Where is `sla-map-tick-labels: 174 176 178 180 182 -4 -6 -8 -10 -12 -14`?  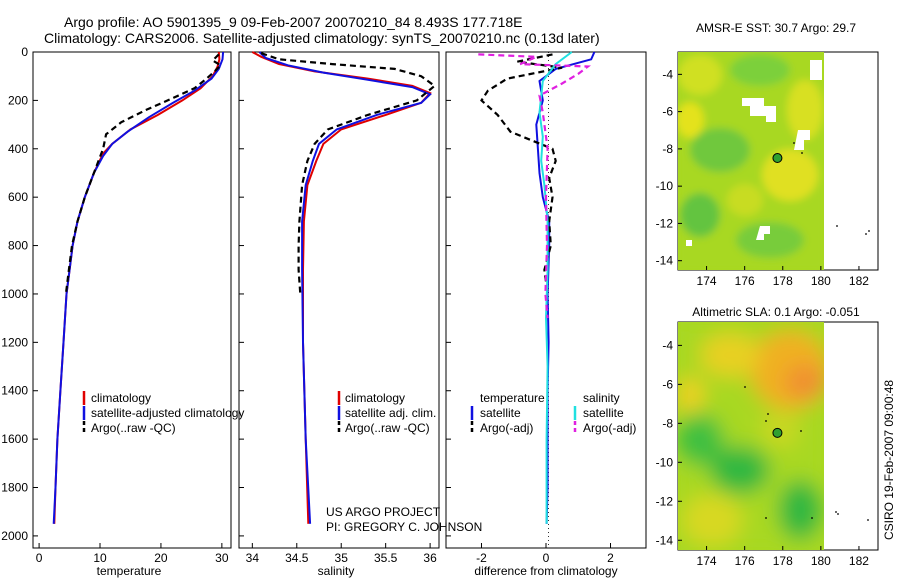
sla-map-tick-labels: 174 176 178 180 182 -4 -6 -8 -10 -12 -14 is located at coordinates (763, 453).